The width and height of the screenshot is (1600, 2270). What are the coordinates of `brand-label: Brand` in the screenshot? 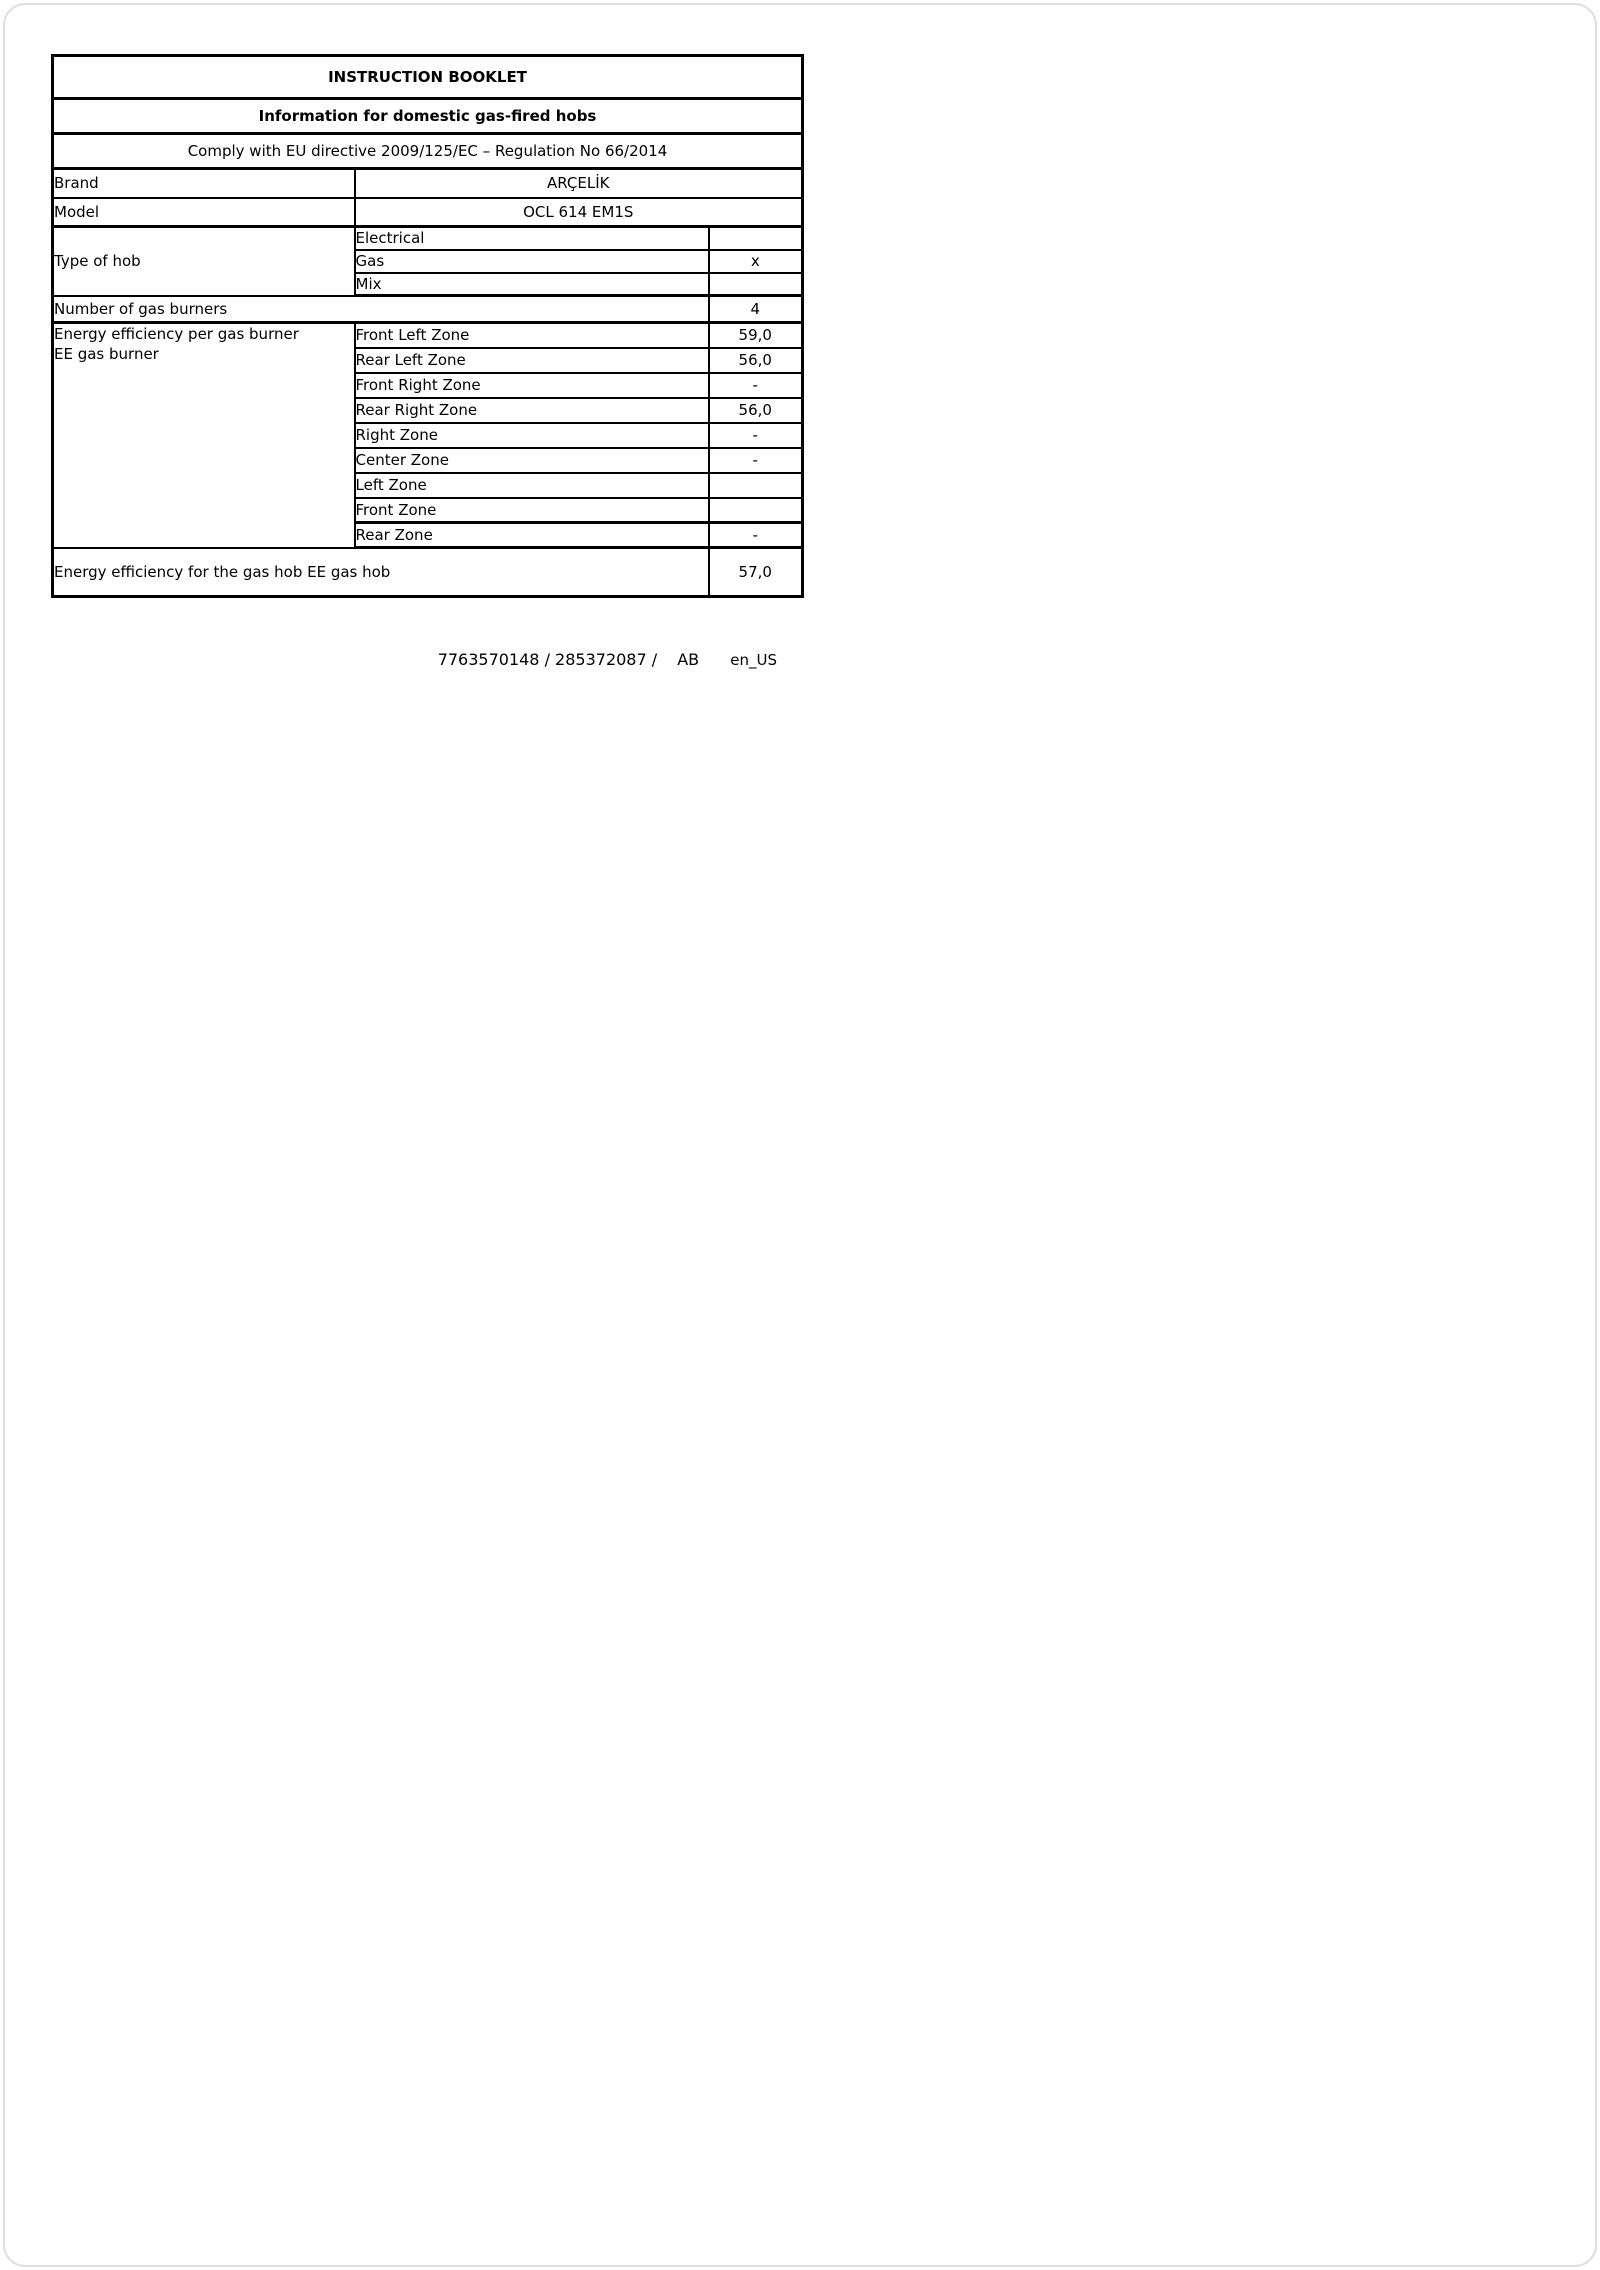 It's located at (203, 183).